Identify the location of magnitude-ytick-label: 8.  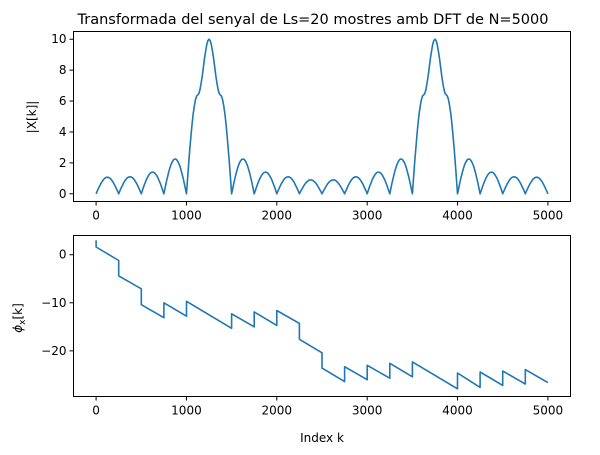
(63, 70).